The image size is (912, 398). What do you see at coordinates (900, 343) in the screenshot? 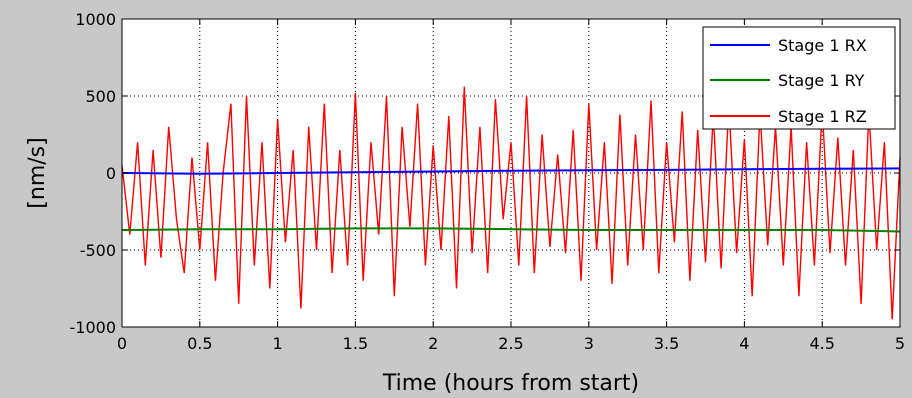
I see `x-tick-label: 5` at bounding box center [900, 343].